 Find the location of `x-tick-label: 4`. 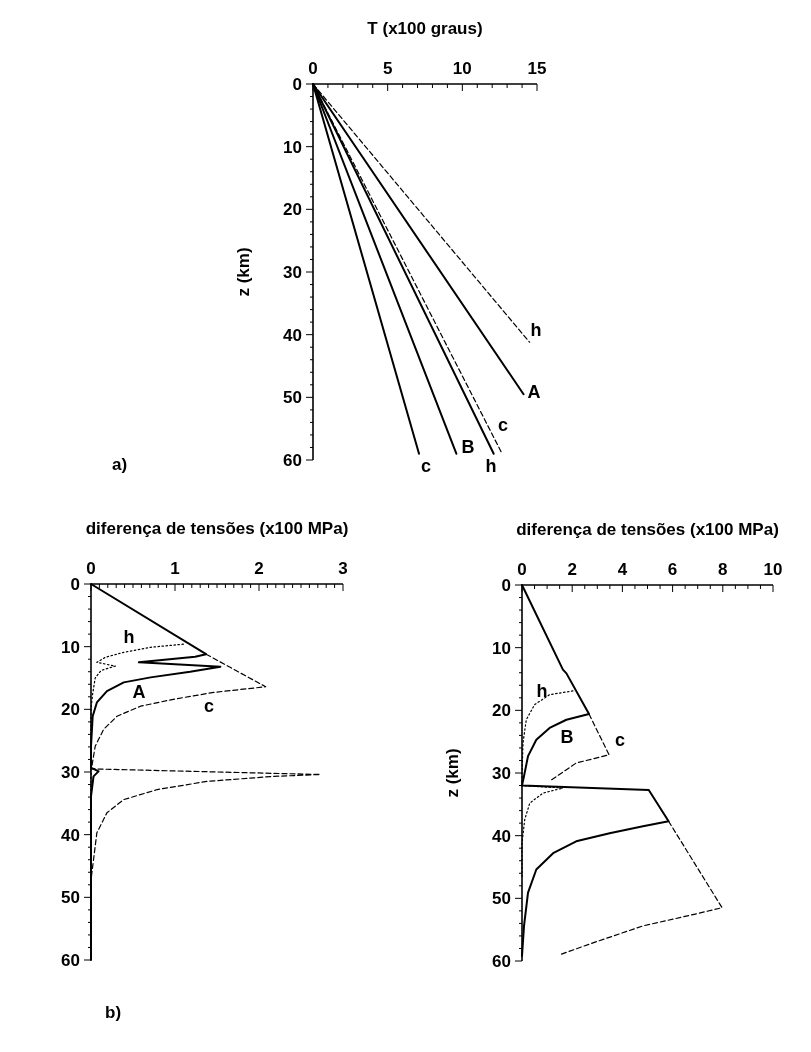

x-tick-label: 4 is located at coordinates (622, 569).